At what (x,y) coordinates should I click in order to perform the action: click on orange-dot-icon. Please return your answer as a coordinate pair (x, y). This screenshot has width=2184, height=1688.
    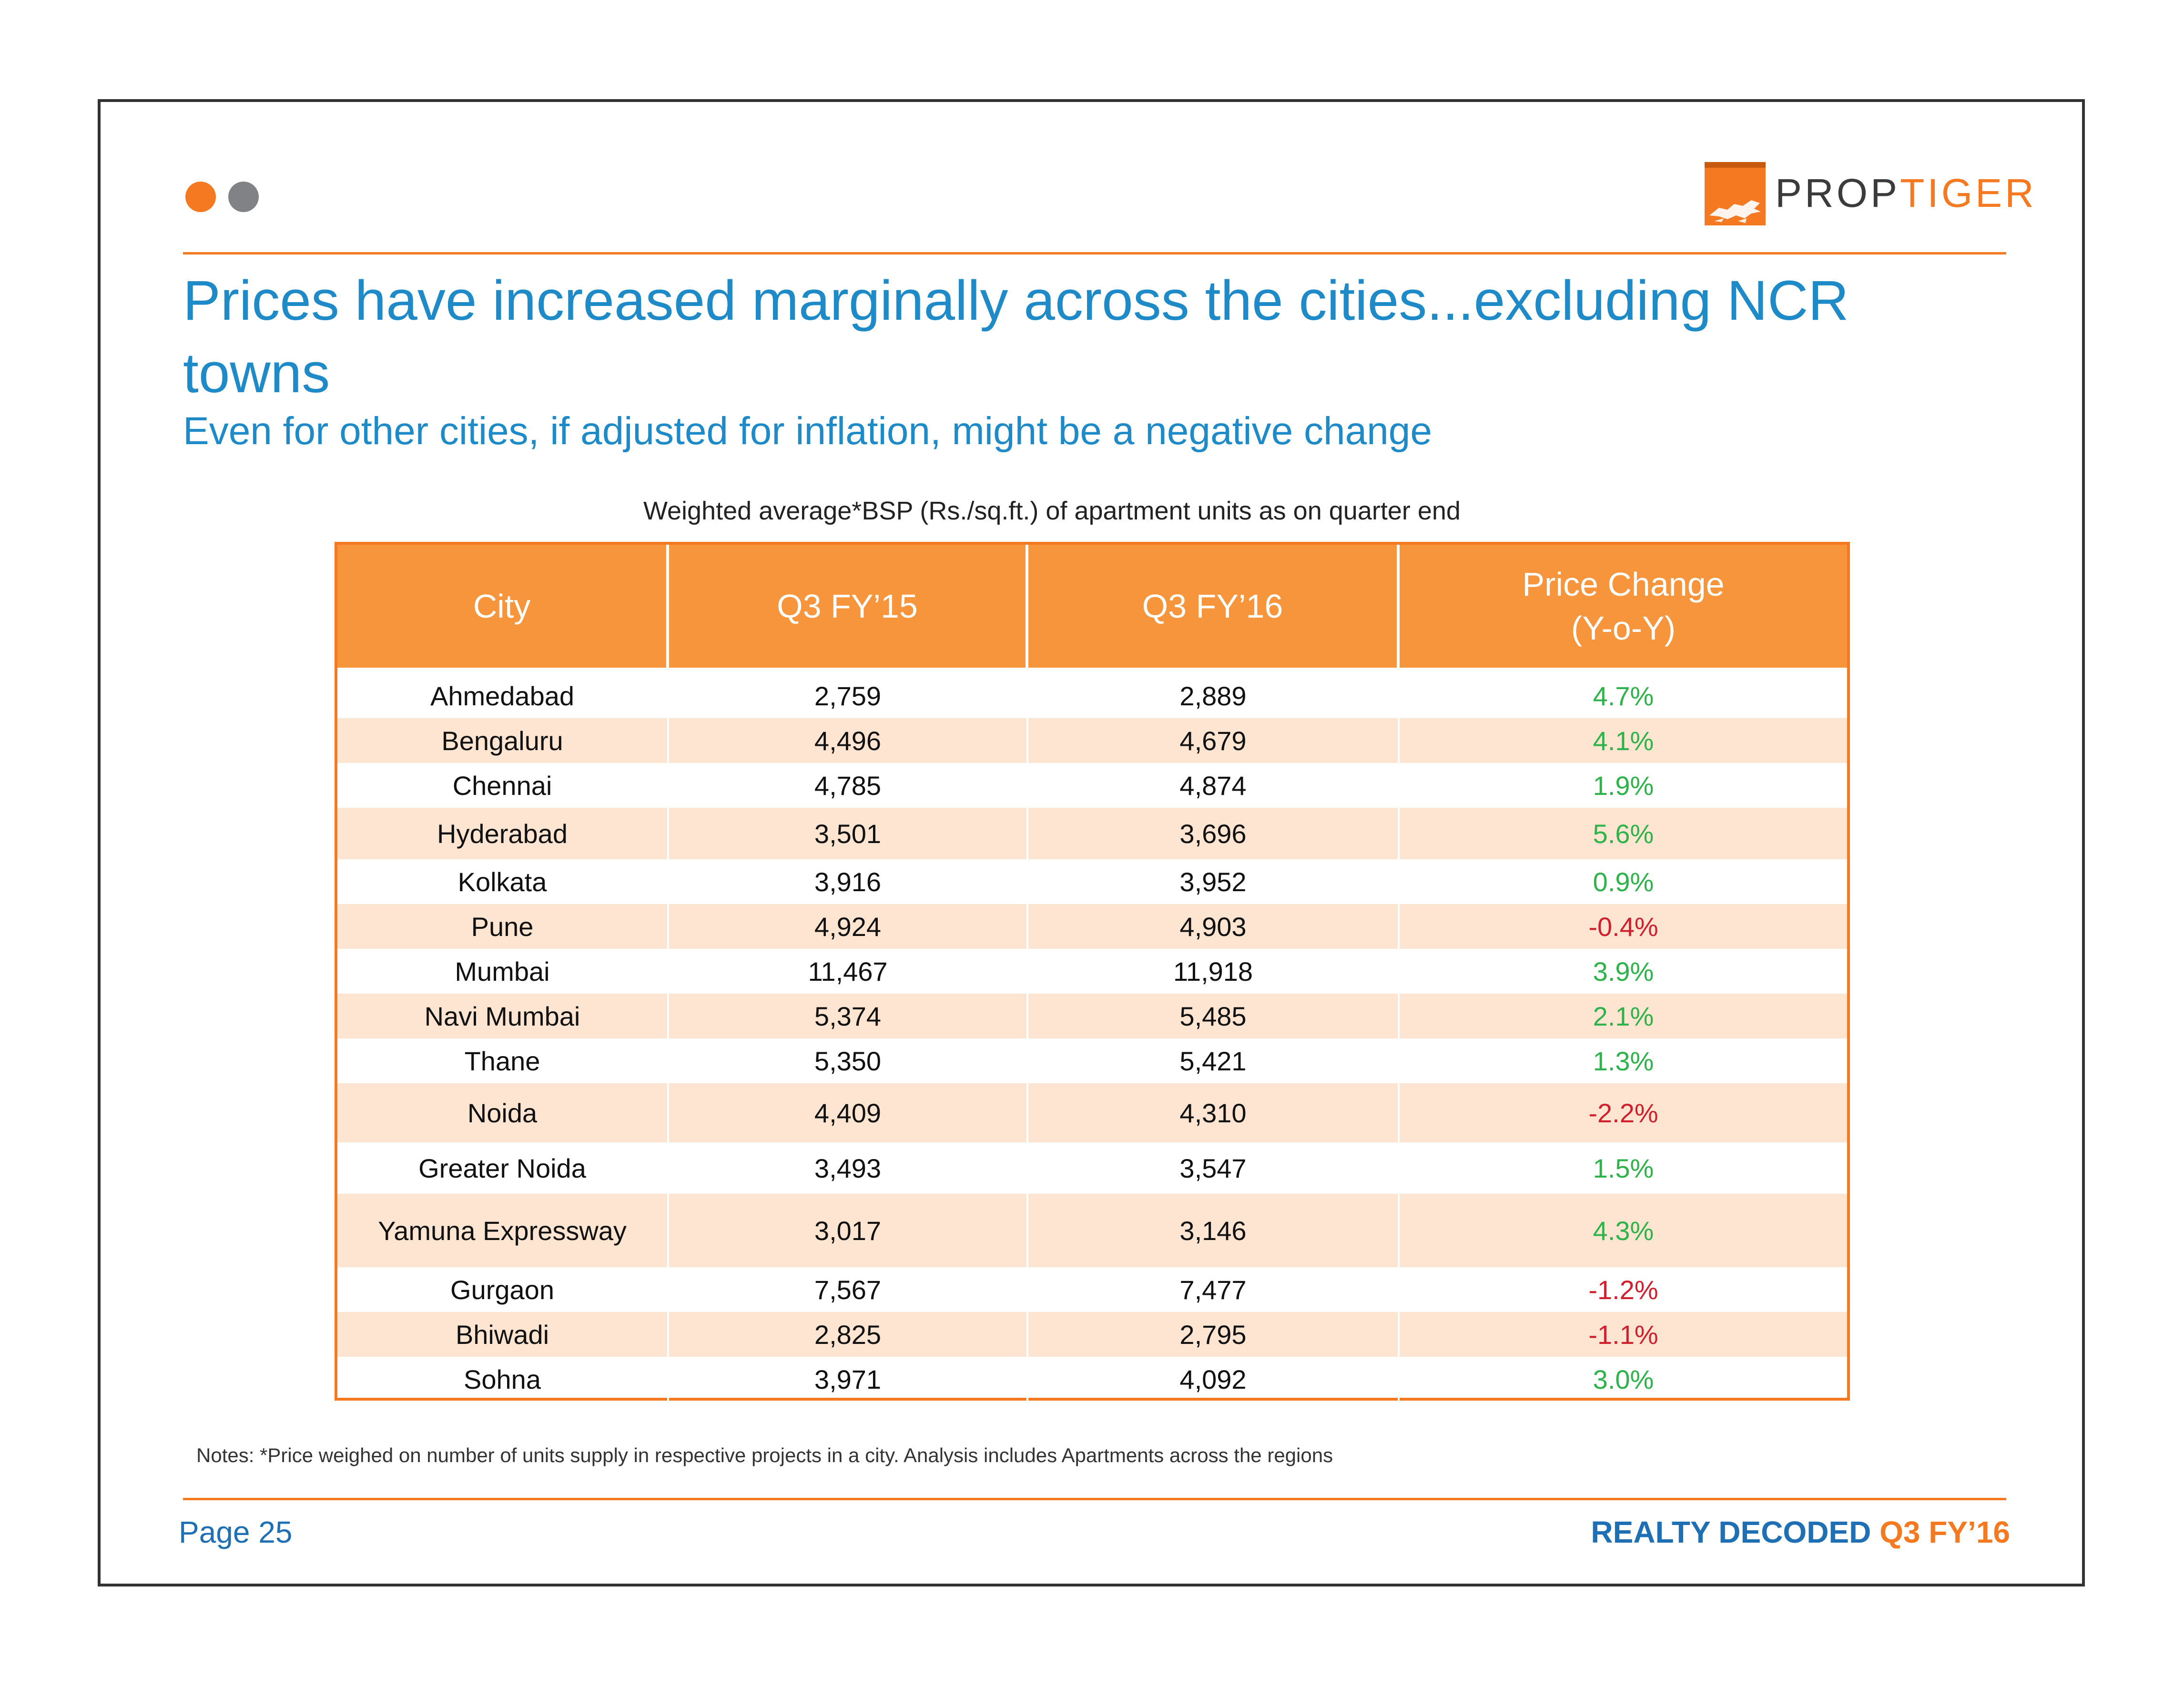
    Looking at the image, I should click on (200, 197).